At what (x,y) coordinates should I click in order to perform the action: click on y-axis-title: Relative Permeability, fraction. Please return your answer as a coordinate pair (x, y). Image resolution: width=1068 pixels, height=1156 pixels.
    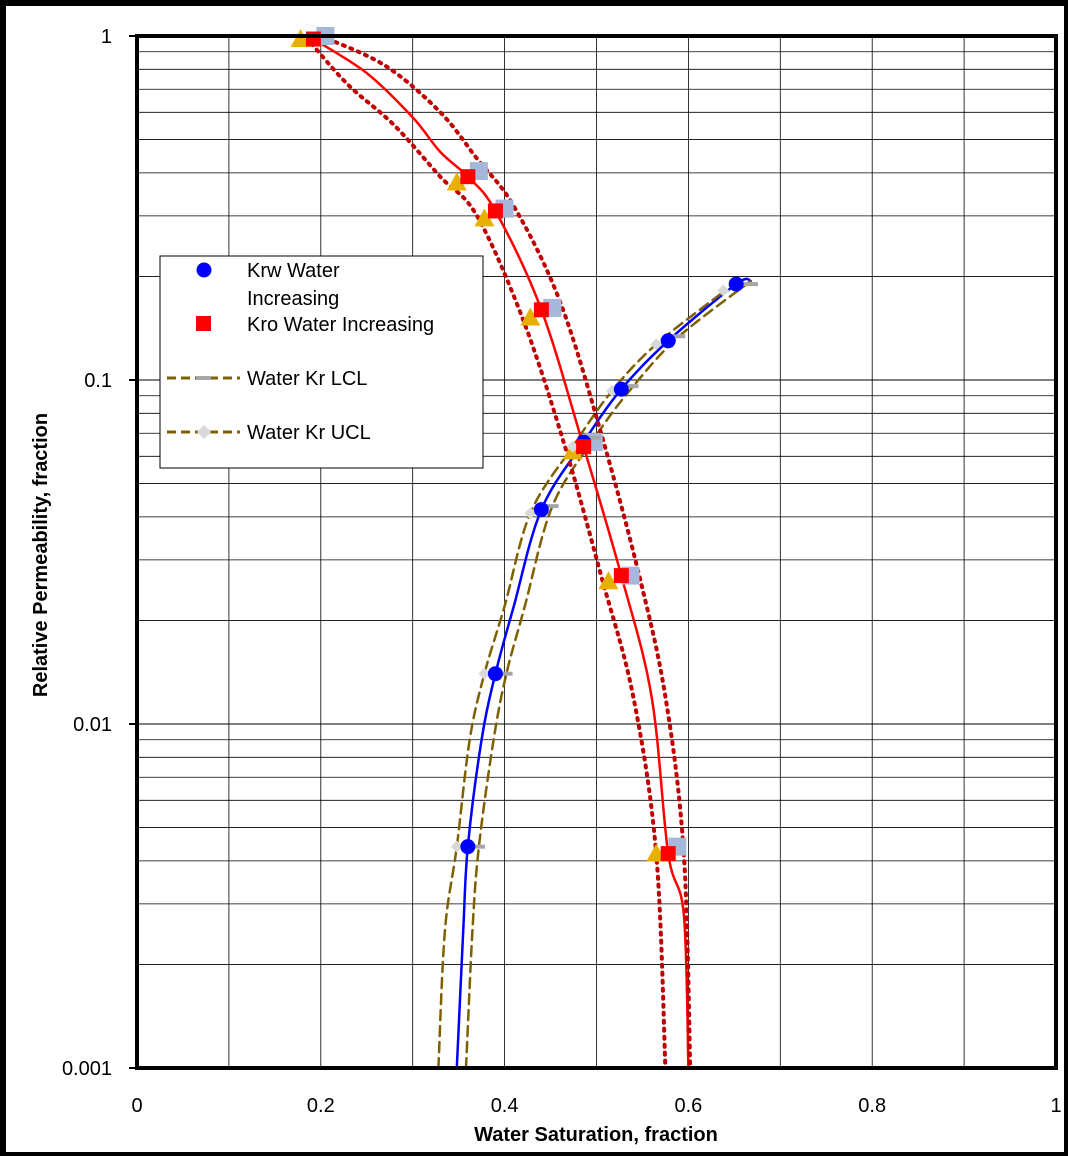
    Looking at the image, I should click on (41, 555).